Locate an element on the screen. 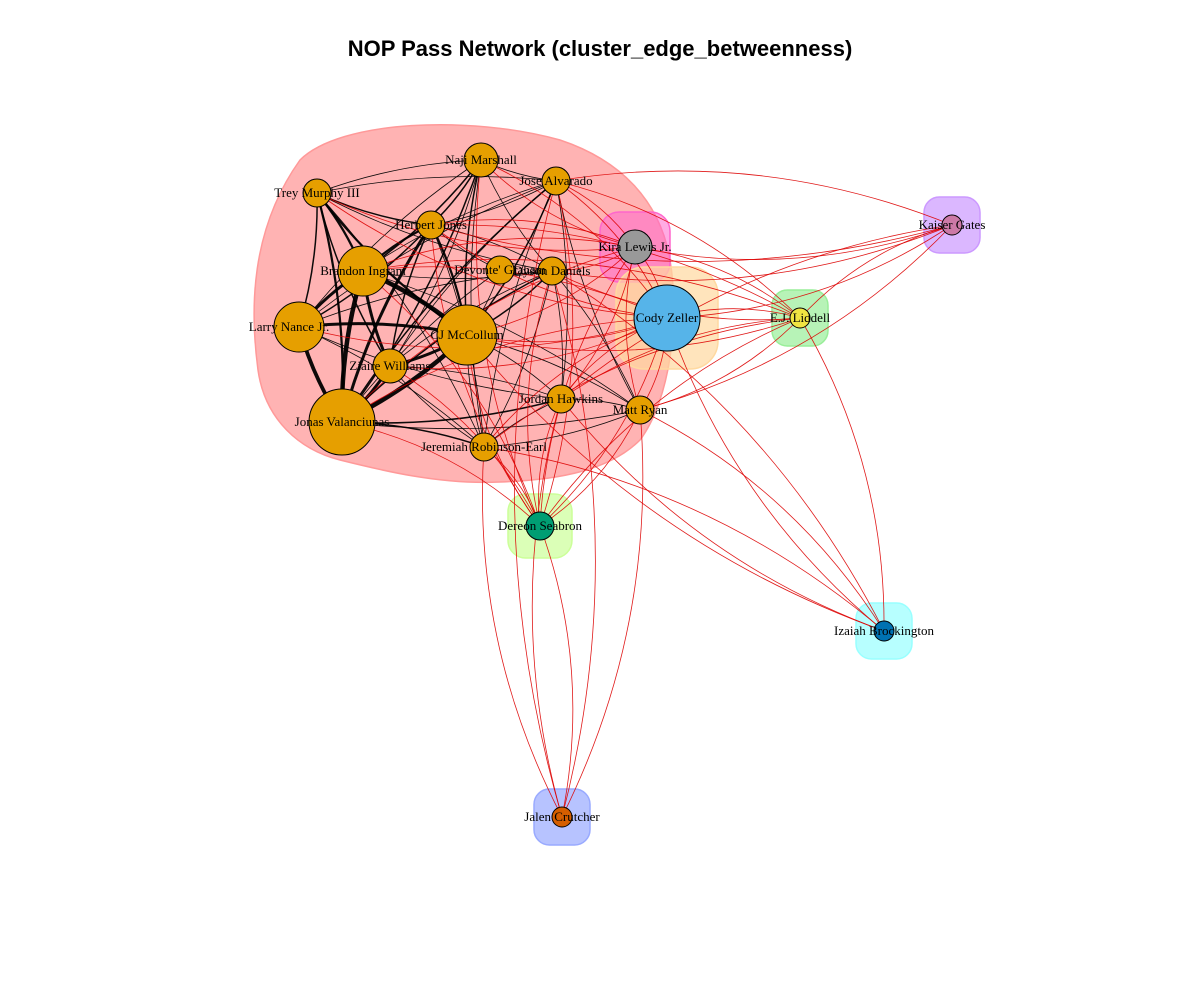  node-cj-mccollum is located at coordinates (467, 335).